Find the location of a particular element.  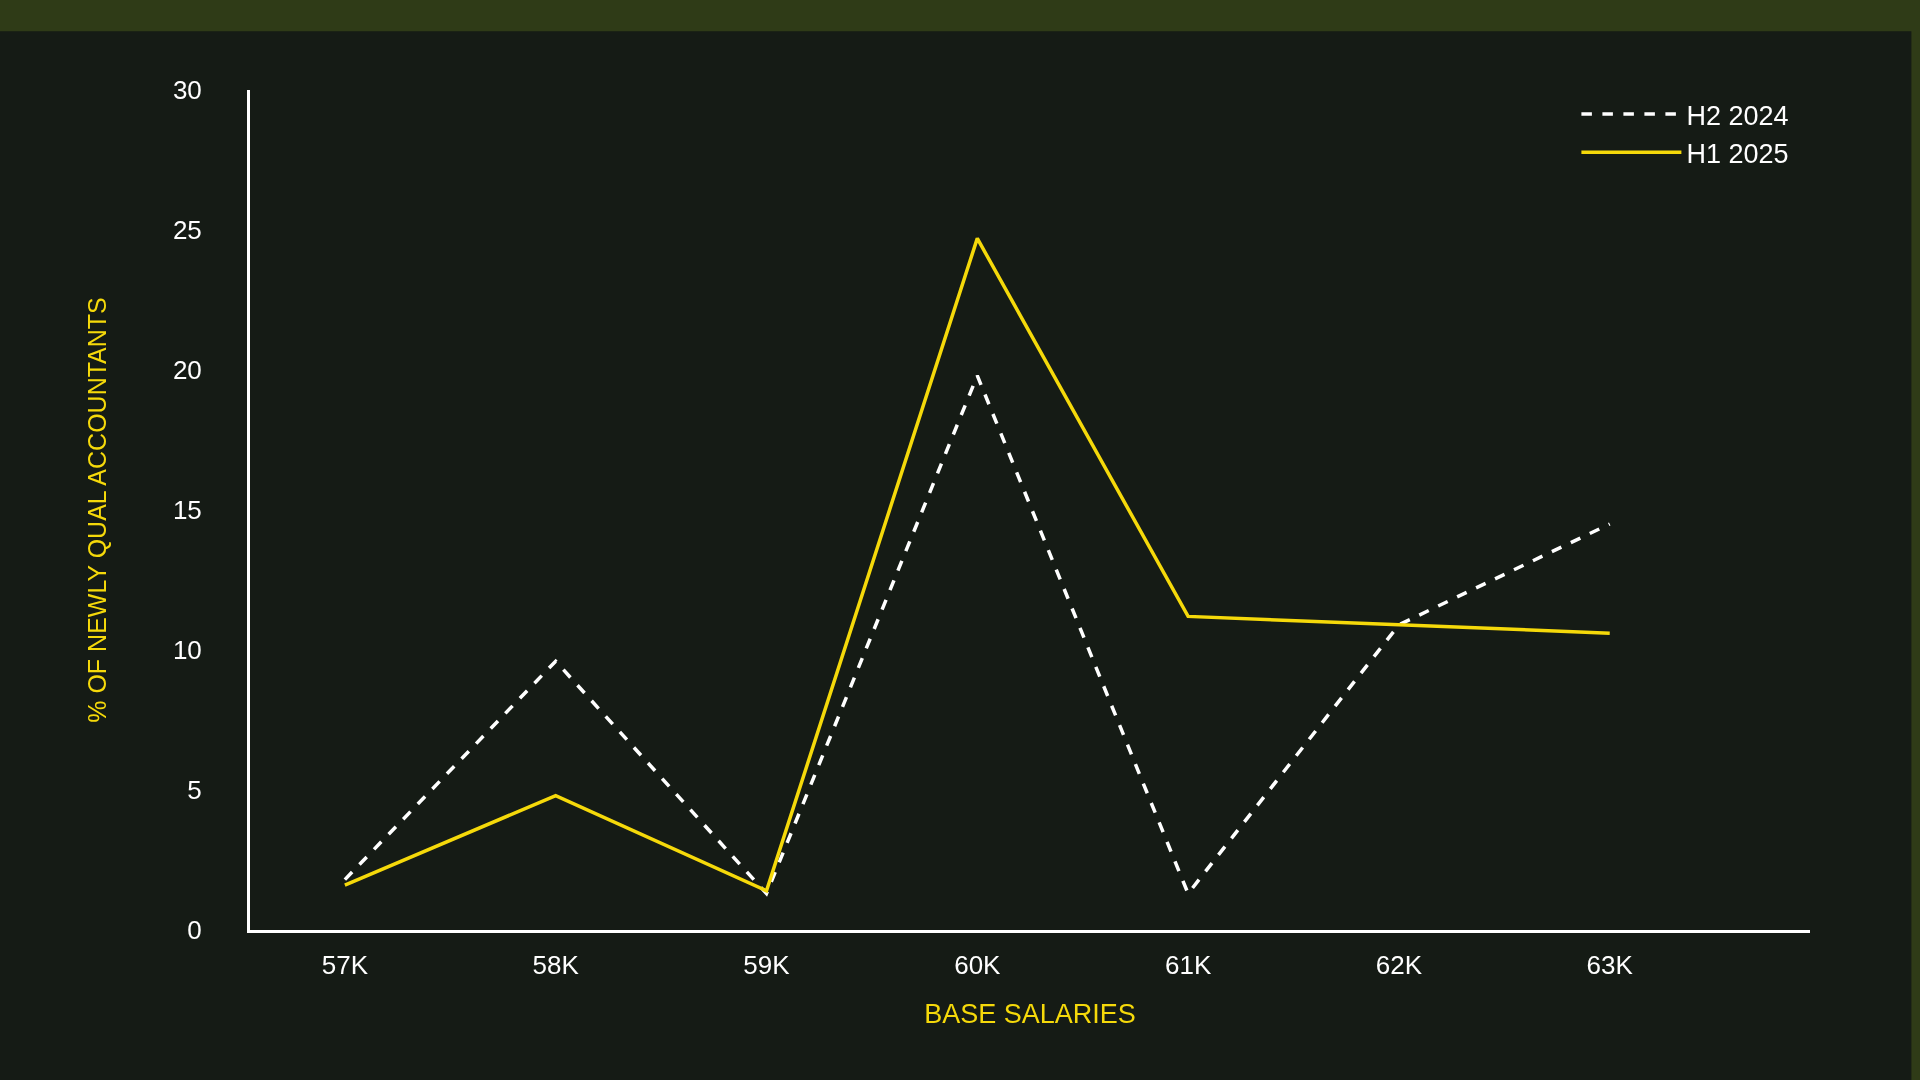

x-tick-label: 61K is located at coordinates (1188, 965).